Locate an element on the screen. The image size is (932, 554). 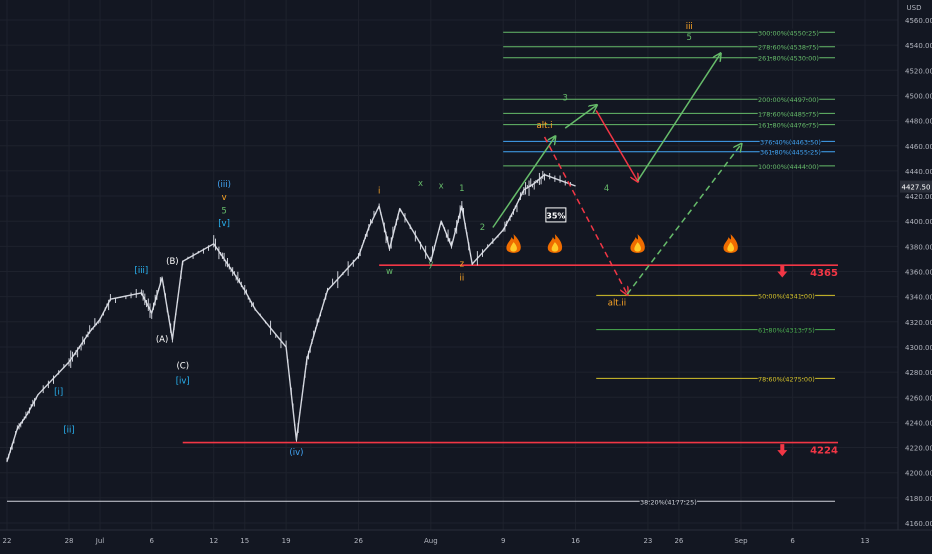
time-tick-label: 19 is located at coordinates (286, 541).